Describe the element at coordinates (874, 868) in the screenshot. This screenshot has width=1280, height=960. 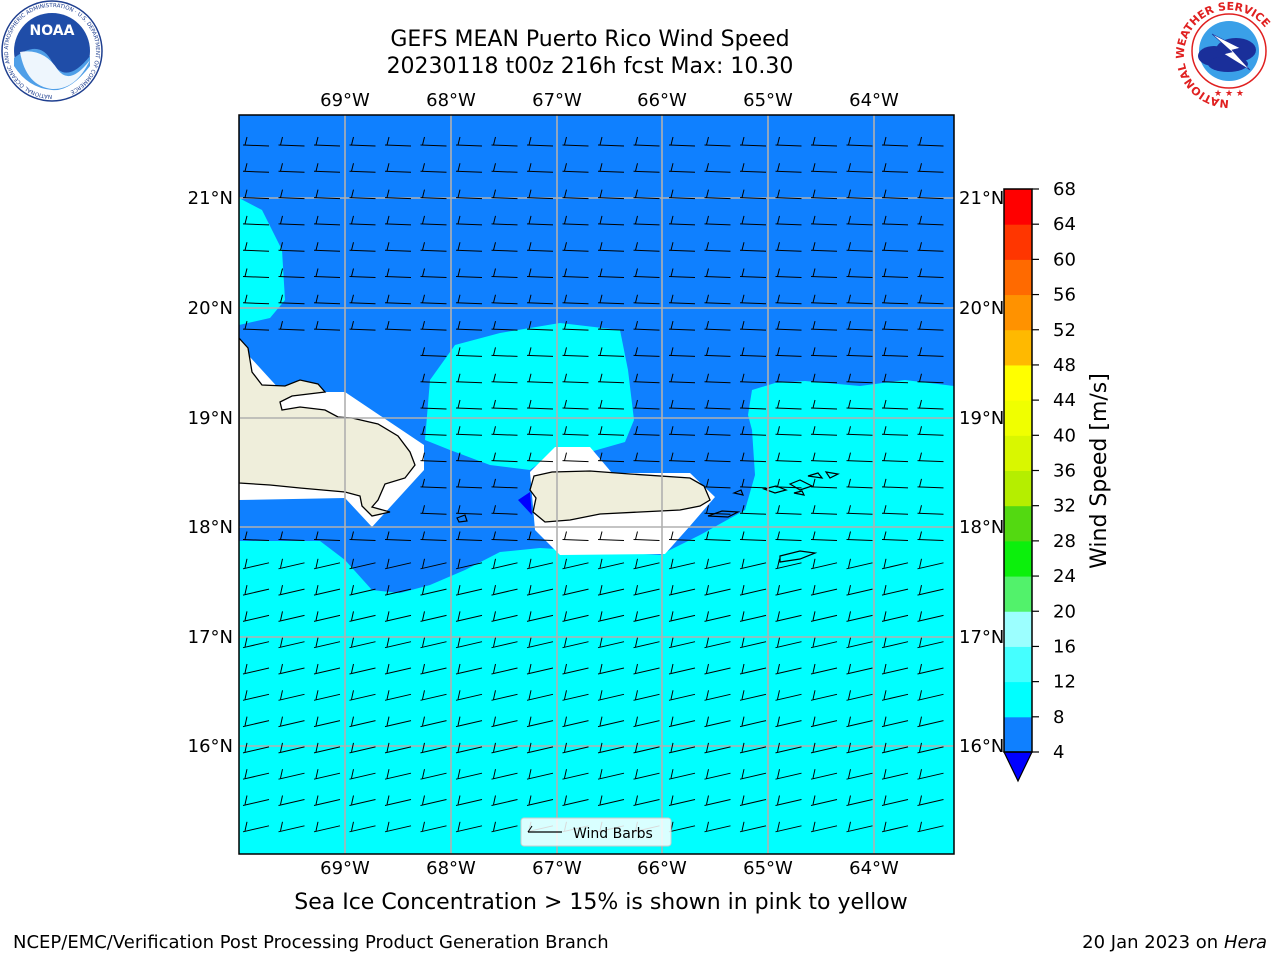
I see `lon-label-bottom-64w: 64°W` at that location.